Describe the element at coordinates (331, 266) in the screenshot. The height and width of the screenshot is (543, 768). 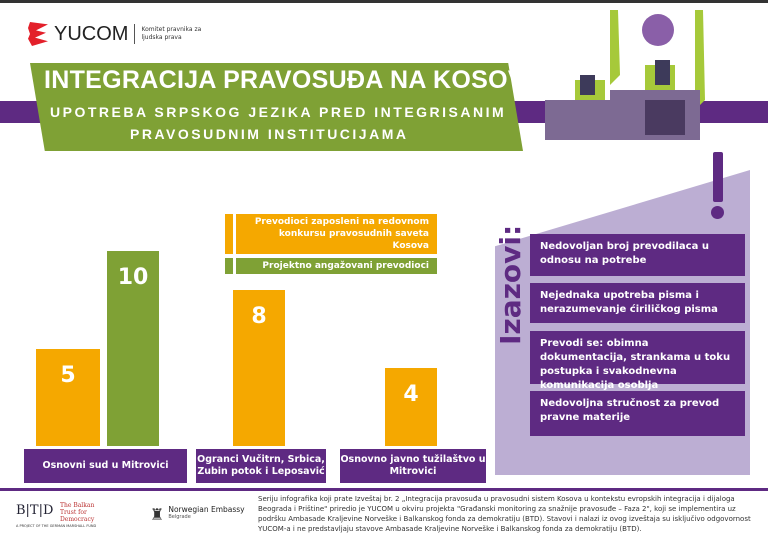
I see `legend-item-project: Projektno angažovani prevodioci` at that location.